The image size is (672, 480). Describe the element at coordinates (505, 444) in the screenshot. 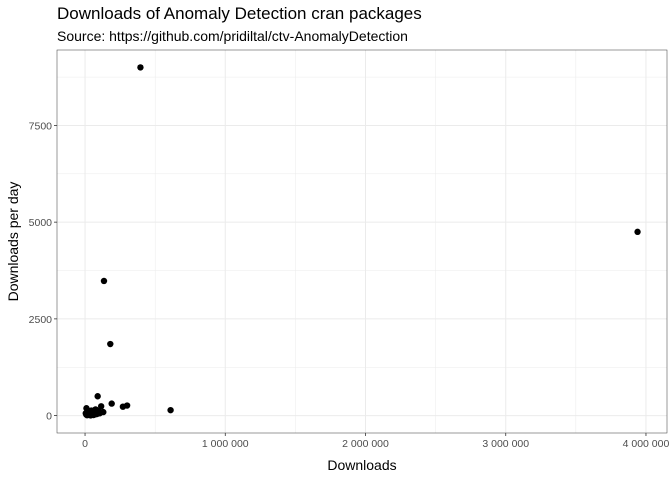

I see `x-tick-label: 3 000 000` at that location.